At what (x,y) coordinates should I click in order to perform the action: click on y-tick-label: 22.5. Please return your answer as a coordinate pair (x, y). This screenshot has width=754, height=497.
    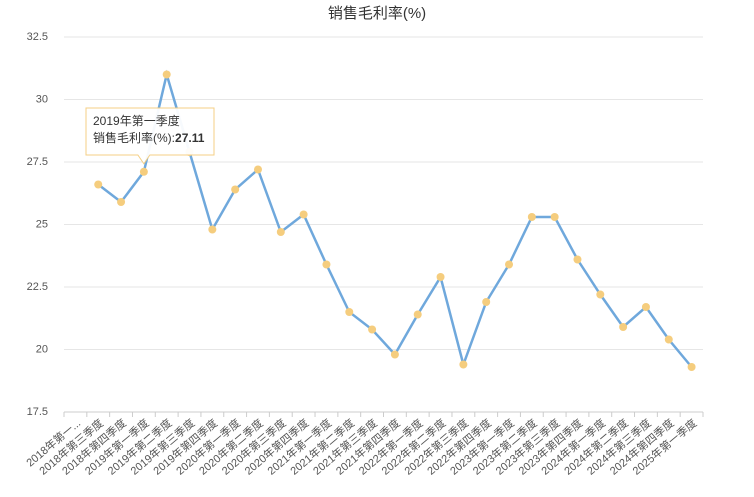
    Looking at the image, I should click on (37, 287).